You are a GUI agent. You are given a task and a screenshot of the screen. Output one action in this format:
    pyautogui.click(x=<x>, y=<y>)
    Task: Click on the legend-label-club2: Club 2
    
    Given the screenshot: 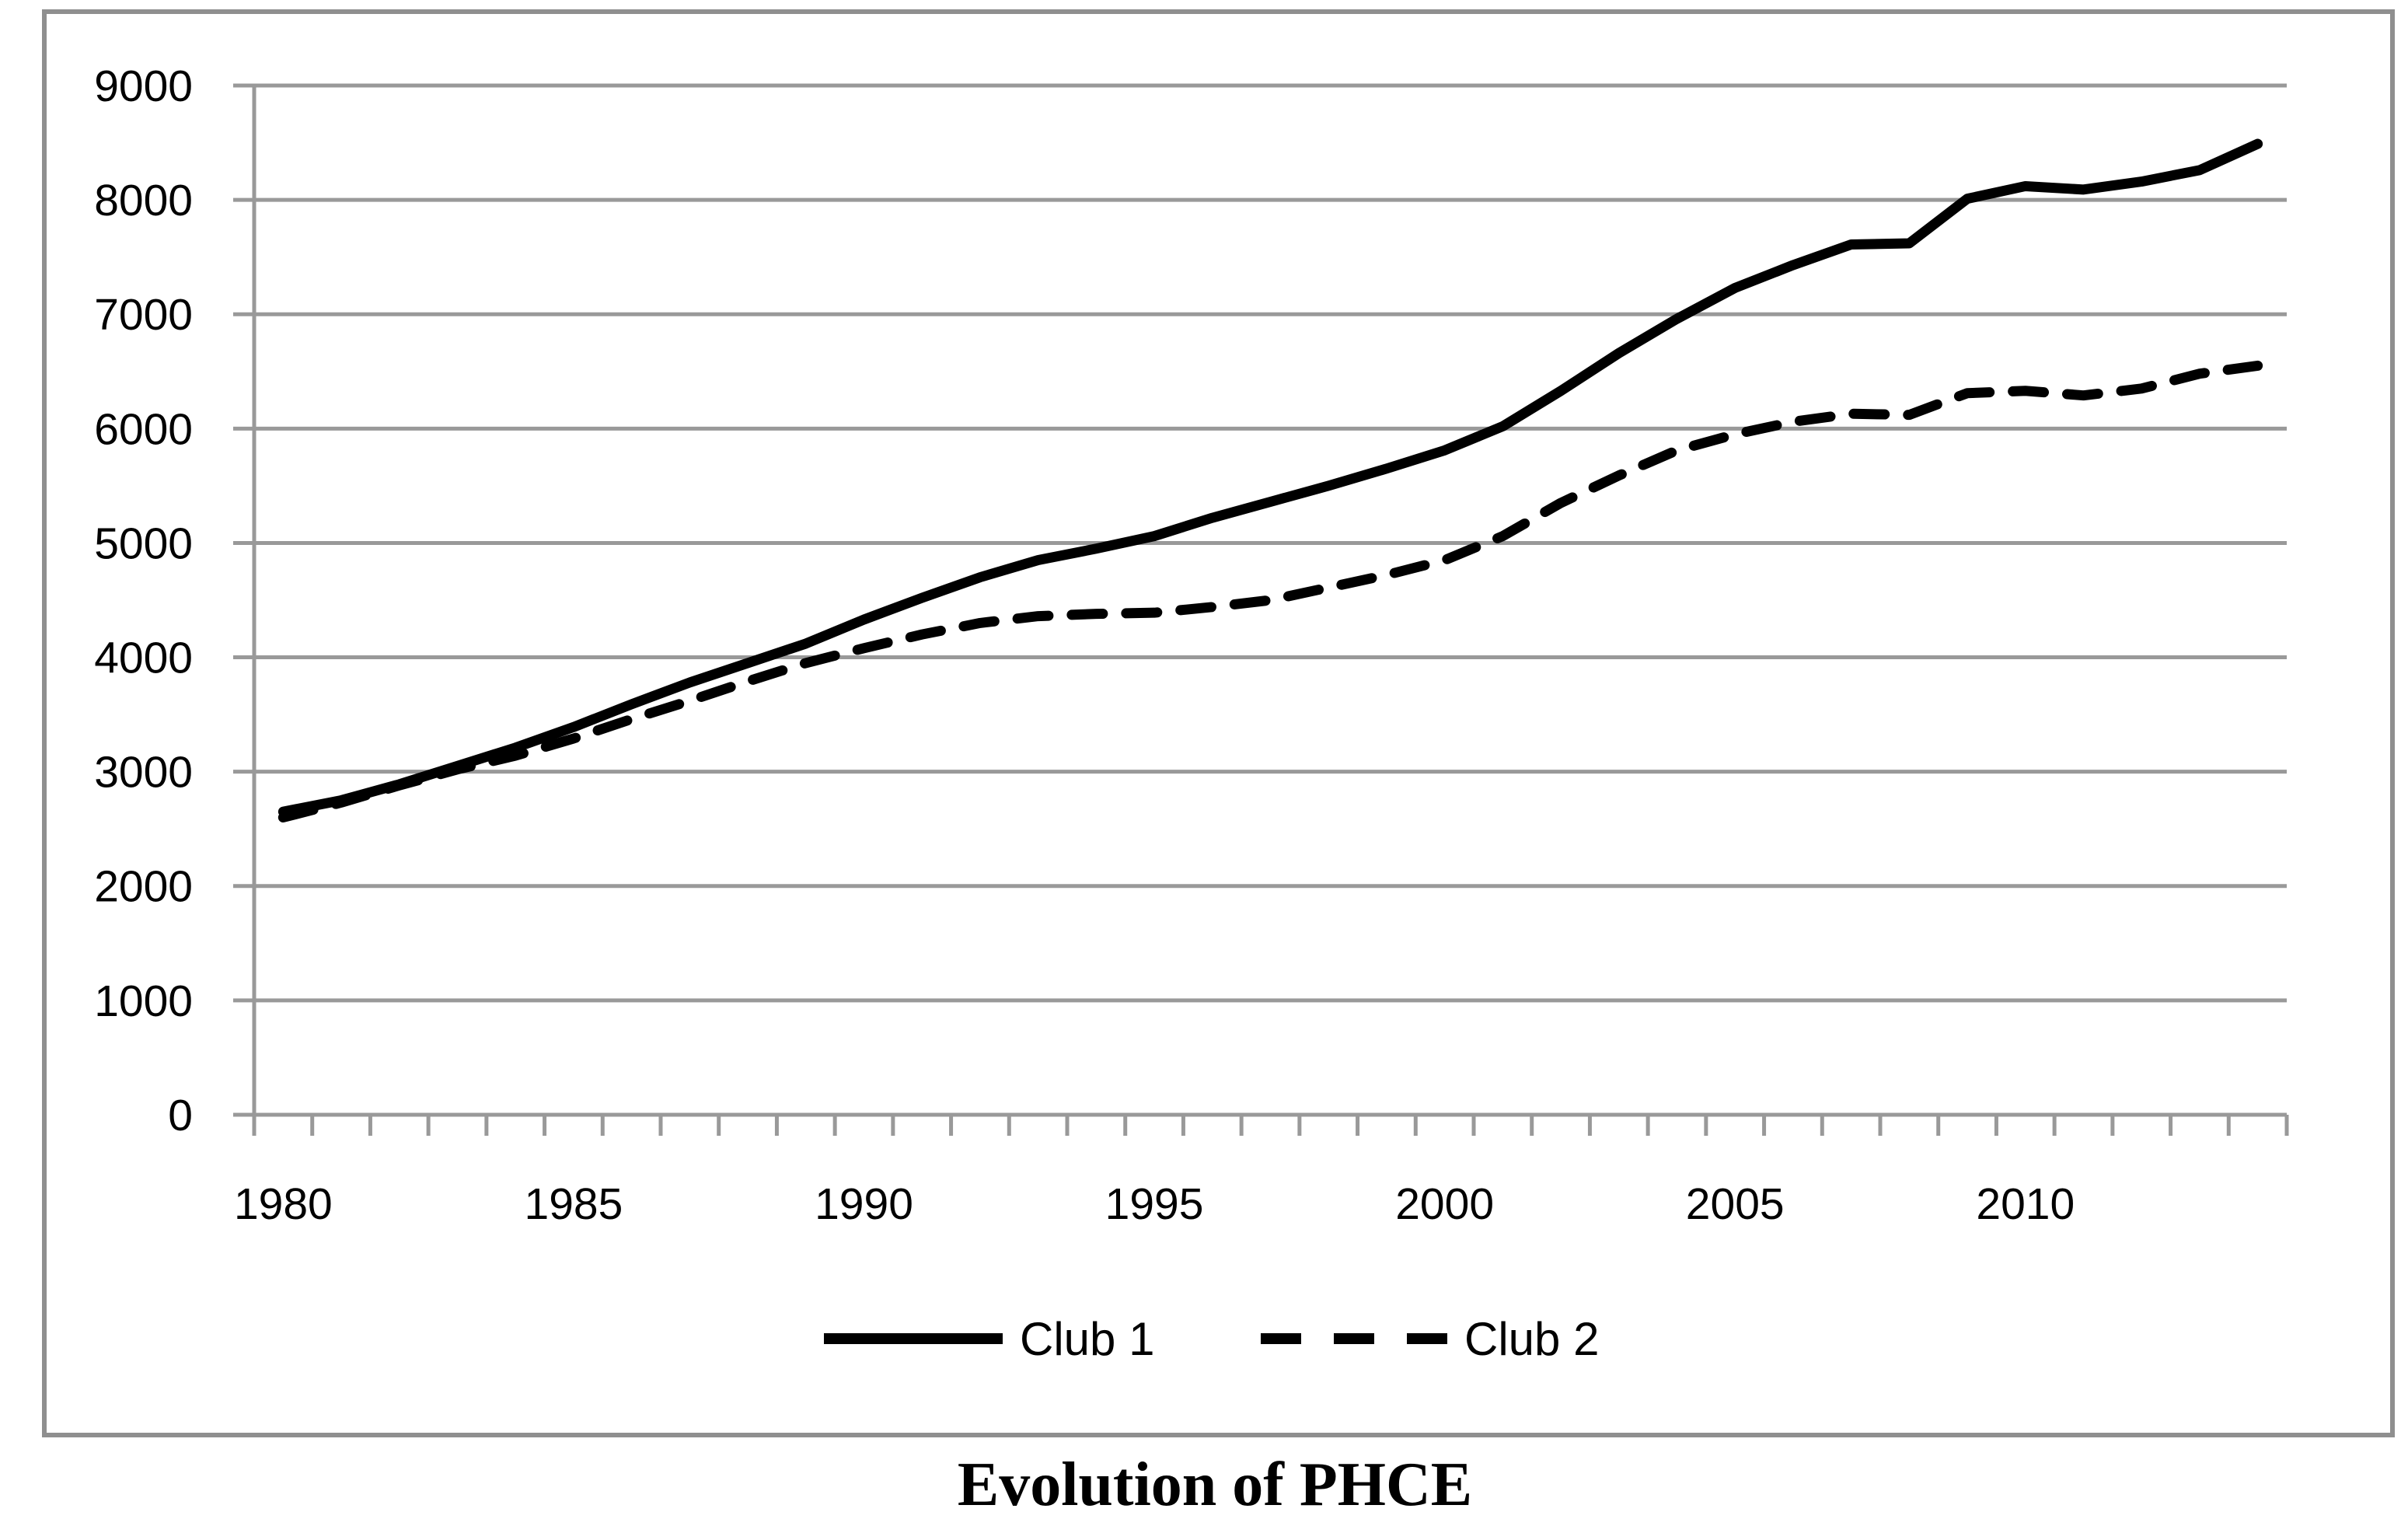 What is the action you would take?
    pyautogui.click(x=1531, y=1339)
    